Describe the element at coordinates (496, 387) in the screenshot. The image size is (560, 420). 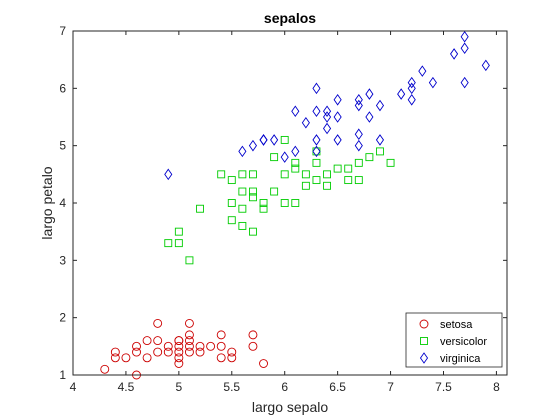
I see `x-tick-label: 8` at that location.